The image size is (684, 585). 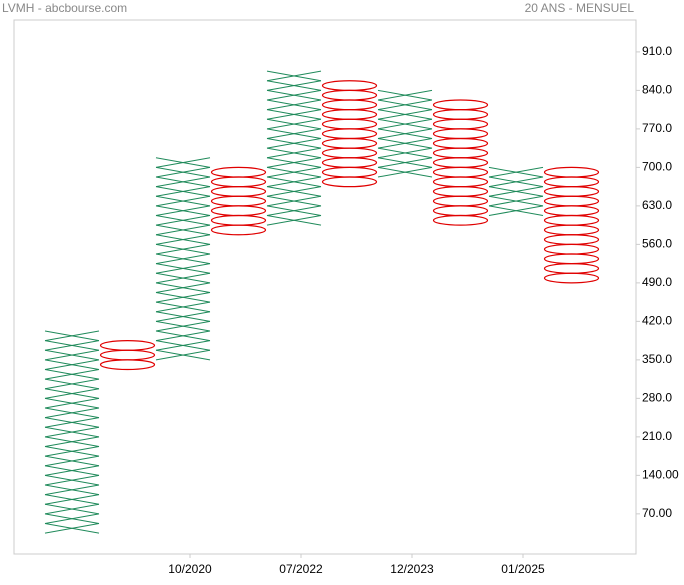 What do you see at coordinates (657, 282) in the screenshot?
I see `y-tick-label: 490.0` at bounding box center [657, 282].